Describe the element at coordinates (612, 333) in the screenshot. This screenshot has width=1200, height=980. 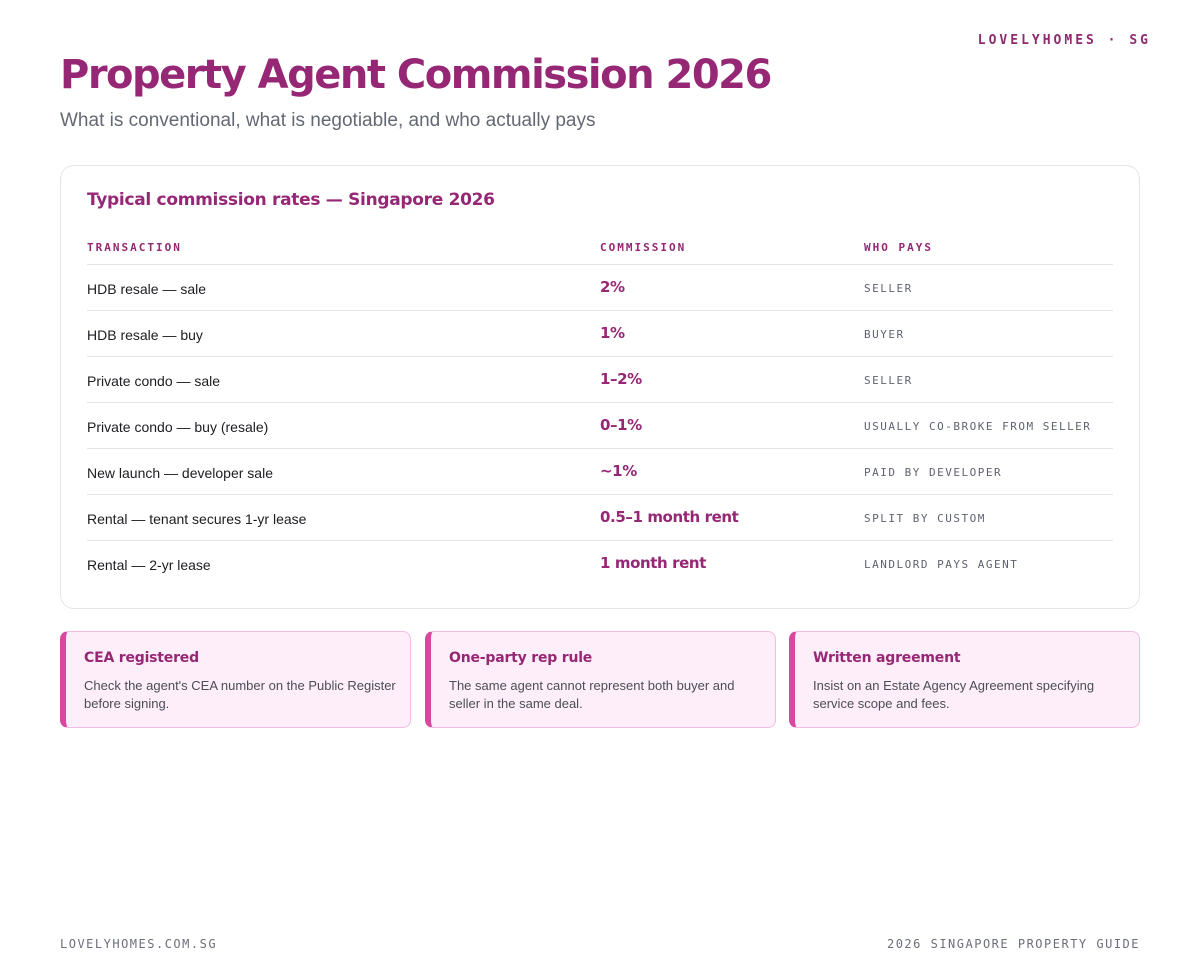
I see `commission-cell: 1%` at that location.